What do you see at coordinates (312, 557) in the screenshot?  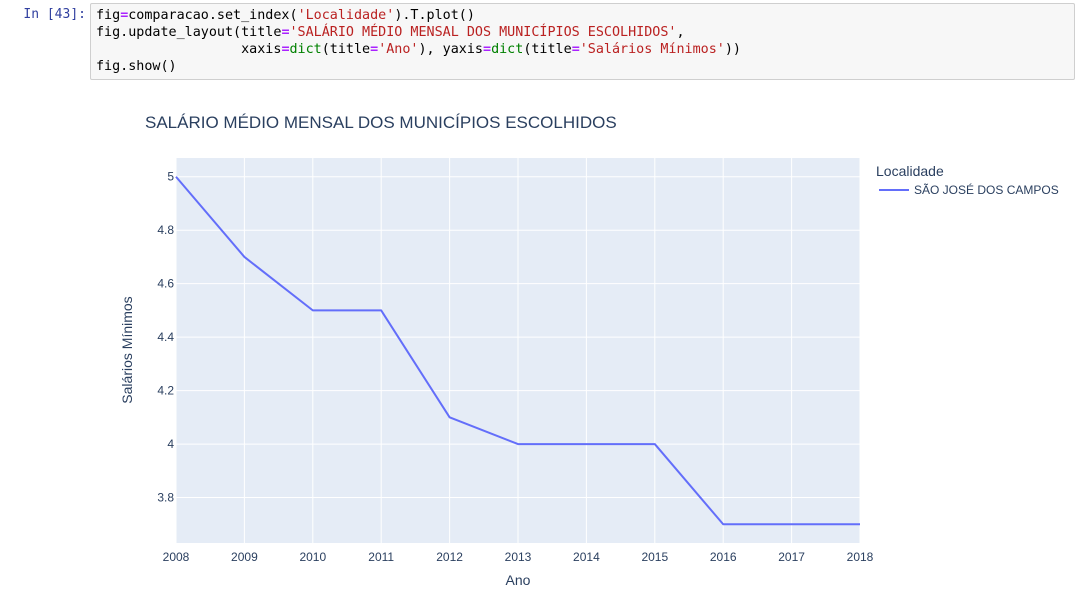 I see `x-tick-label: 2010` at bounding box center [312, 557].